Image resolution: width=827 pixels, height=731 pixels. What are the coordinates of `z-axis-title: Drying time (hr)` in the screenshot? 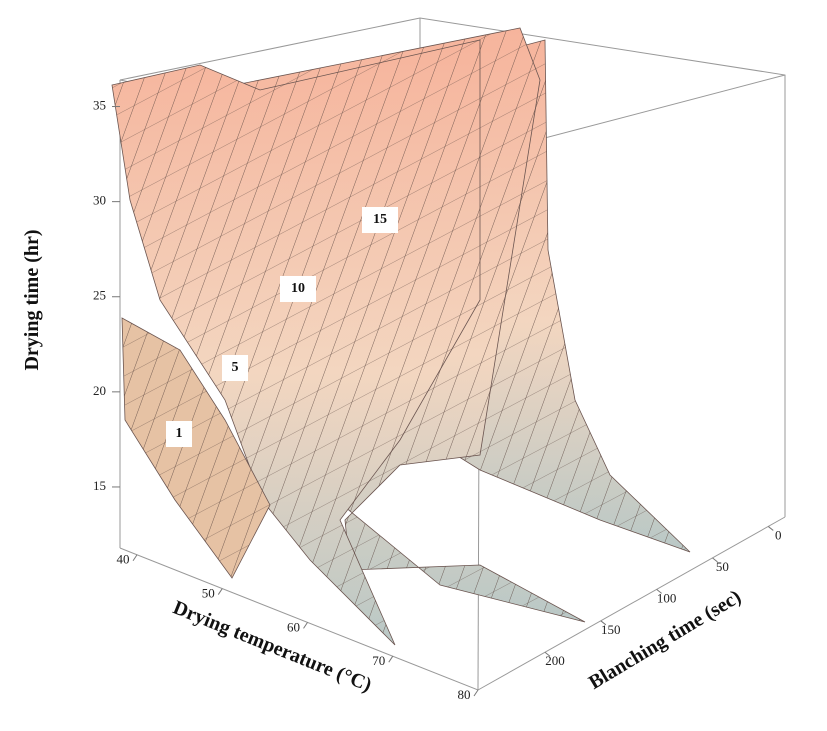 It's located at (32, 299).